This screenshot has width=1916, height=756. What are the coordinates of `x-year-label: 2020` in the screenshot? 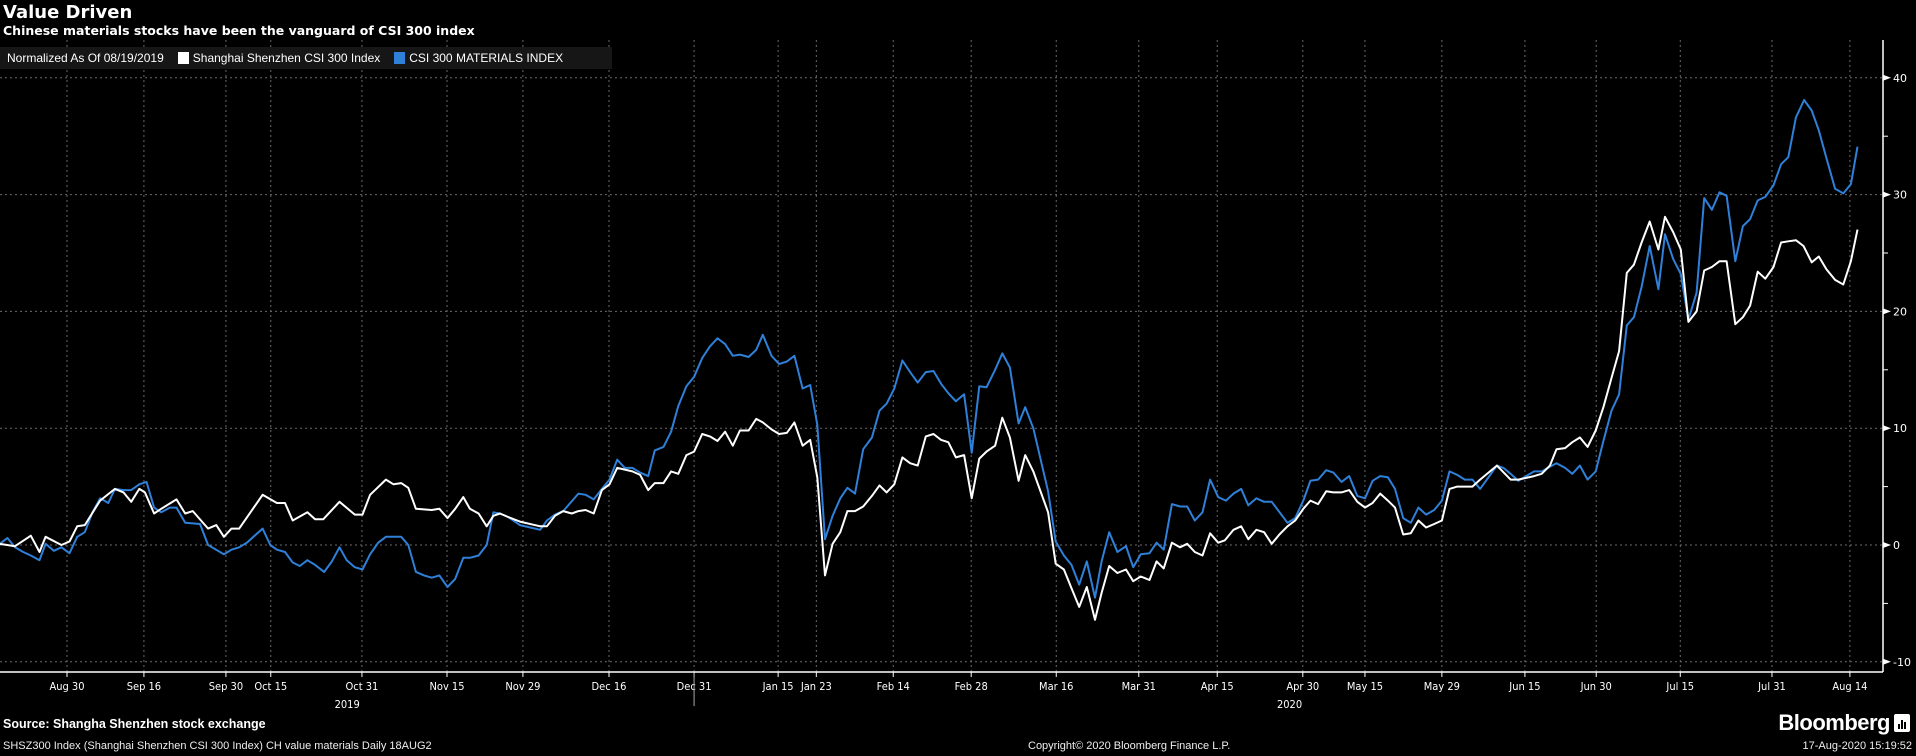 It's located at (1289, 704).